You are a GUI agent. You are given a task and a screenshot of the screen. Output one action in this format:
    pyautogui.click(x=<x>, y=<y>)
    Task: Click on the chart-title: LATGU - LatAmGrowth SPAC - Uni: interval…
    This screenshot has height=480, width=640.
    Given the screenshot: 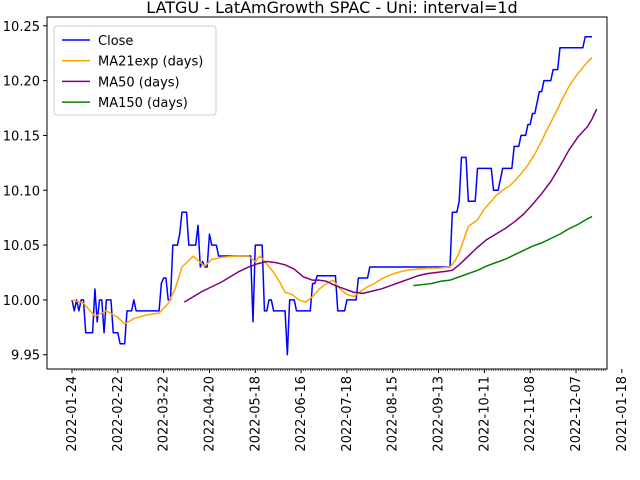 What is the action you would take?
    pyautogui.click(x=331, y=8)
    